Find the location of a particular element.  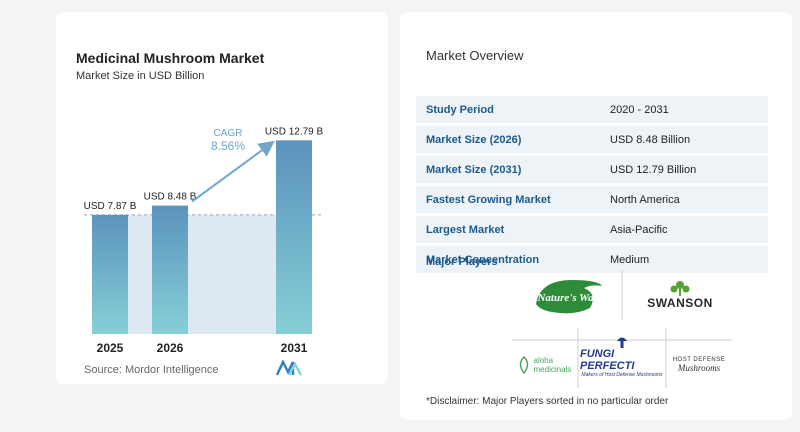

table-row: Fastest Growing Market North America is located at coordinates (592, 200).